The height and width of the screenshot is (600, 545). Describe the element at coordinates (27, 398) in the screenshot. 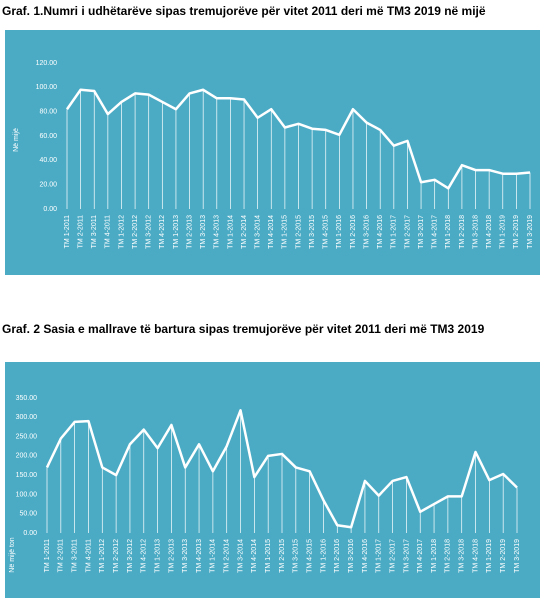

I see `y-tick-label: 350.00` at that location.